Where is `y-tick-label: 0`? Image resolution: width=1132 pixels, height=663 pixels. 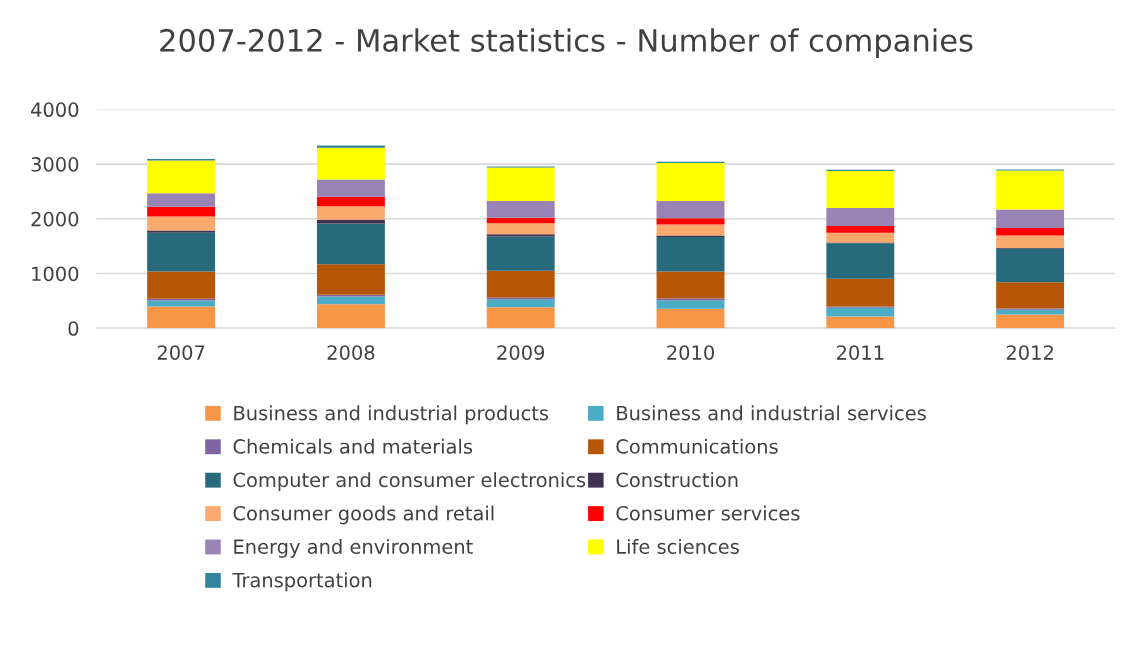 y-tick-label: 0 is located at coordinates (73, 328).